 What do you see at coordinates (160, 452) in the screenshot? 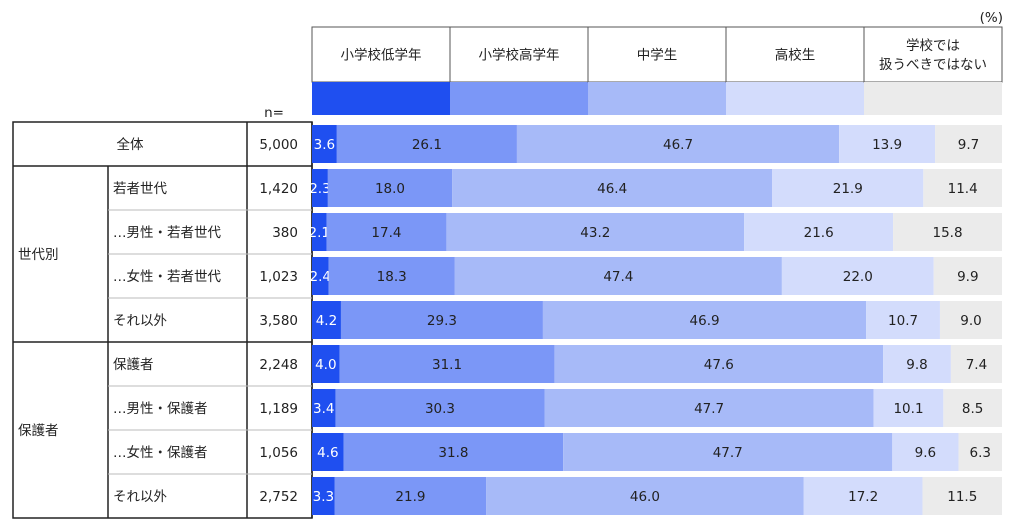
I see `row-label: …女性・保護者` at bounding box center [160, 452].